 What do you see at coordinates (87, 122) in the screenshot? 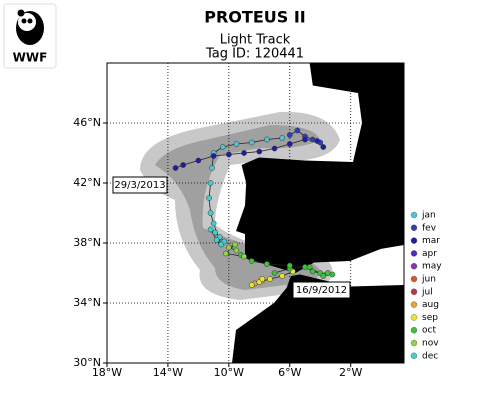
I see `y-tick-label: 46°N` at bounding box center [87, 122].